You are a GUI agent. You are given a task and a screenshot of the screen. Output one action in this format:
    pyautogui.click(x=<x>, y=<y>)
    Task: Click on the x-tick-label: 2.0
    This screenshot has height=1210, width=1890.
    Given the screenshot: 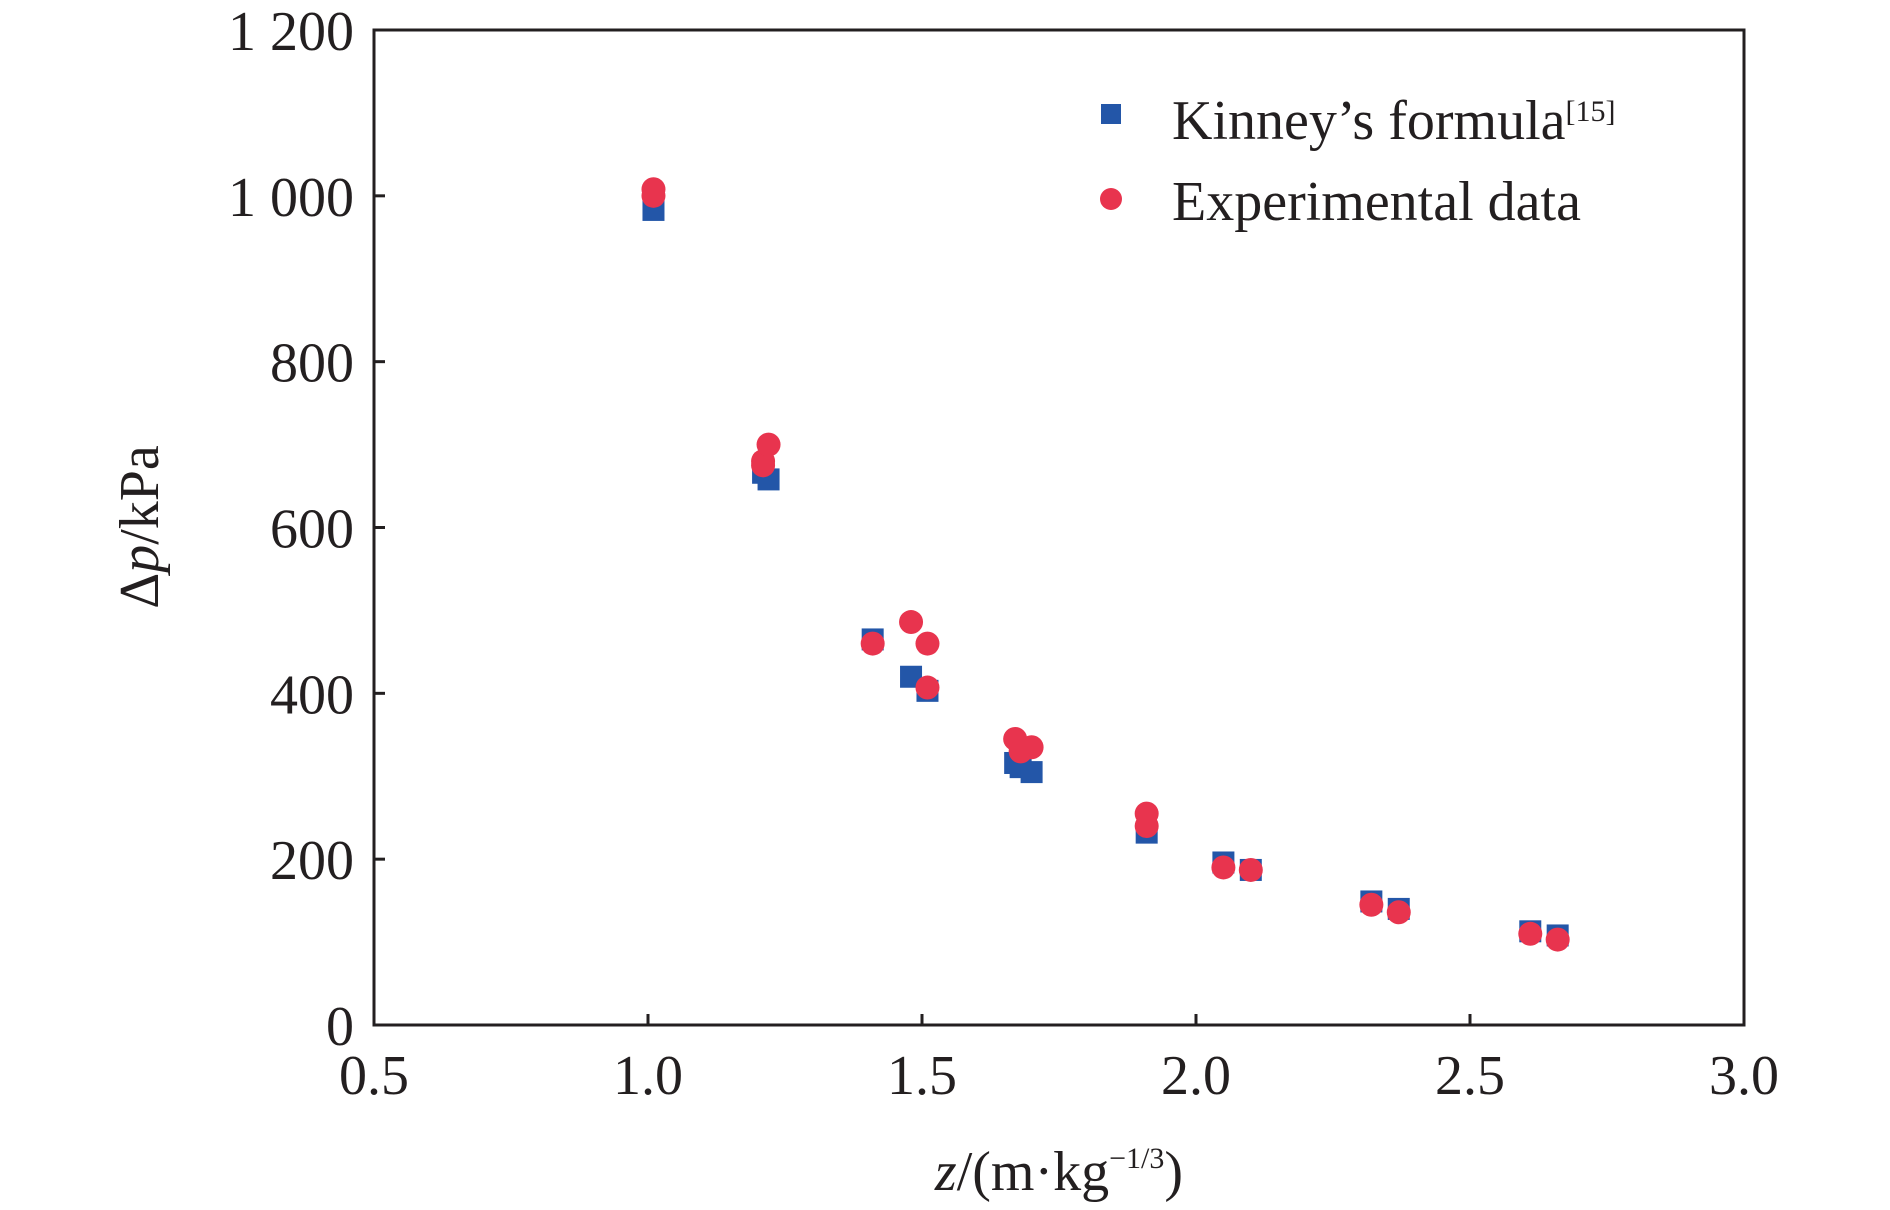 What is the action you would take?
    pyautogui.click(x=1196, y=1076)
    